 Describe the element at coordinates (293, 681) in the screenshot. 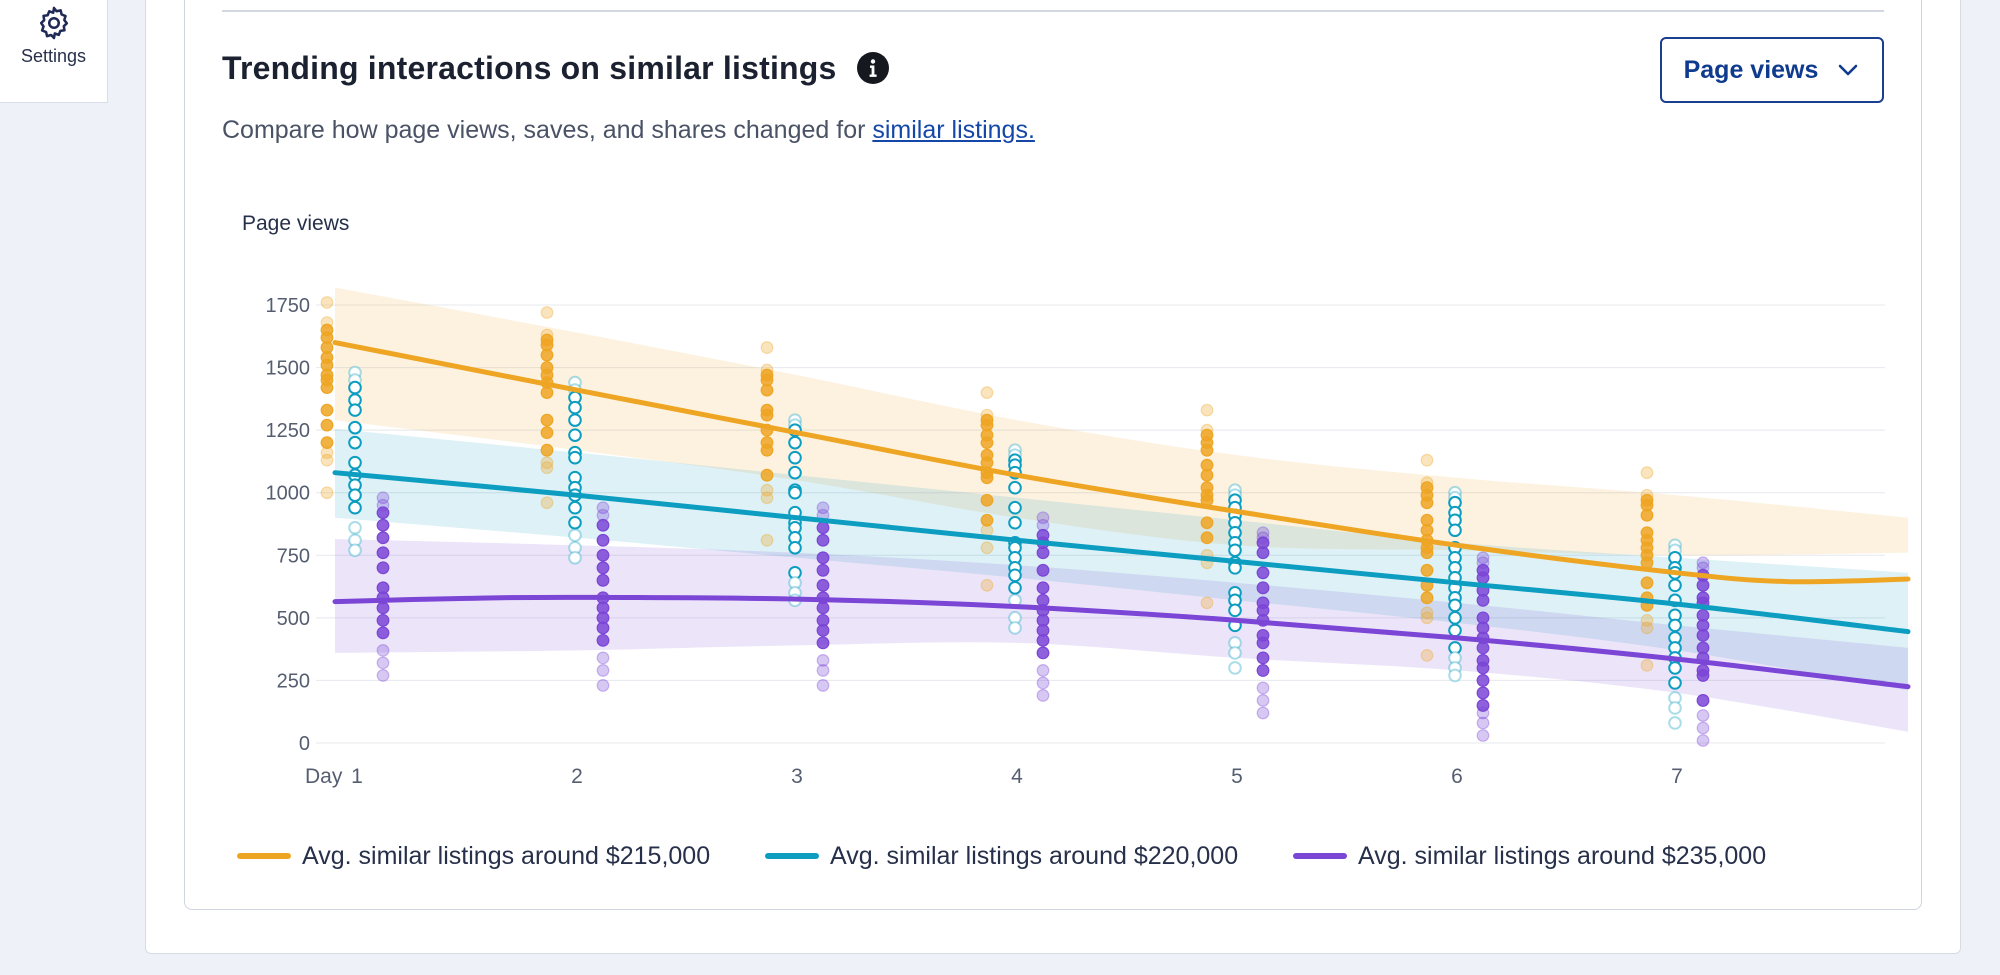

I see `y-tick-label: 250` at that location.